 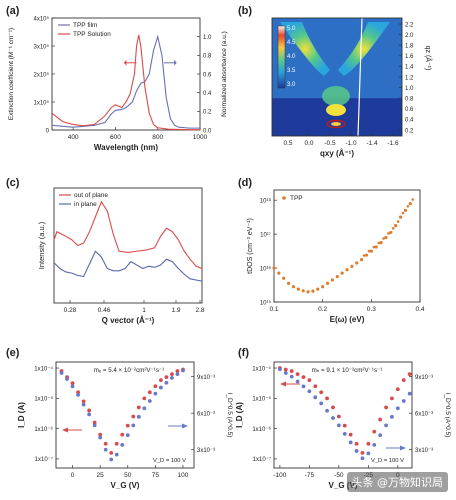 What do you see at coordinates (245, 183) in the screenshot?
I see `panel-letter: (d)` at bounding box center [245, 183].